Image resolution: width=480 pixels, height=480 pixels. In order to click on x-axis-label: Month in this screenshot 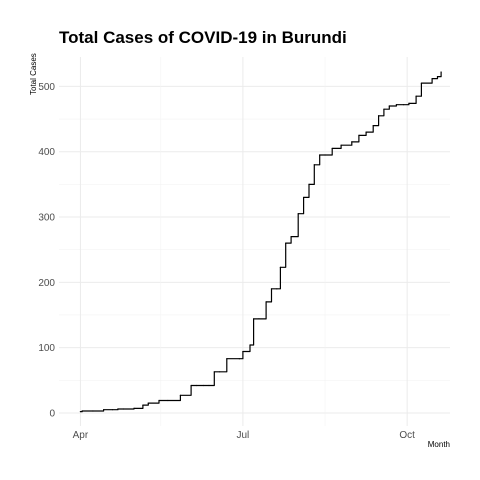, I will do `click(439, 444)`.